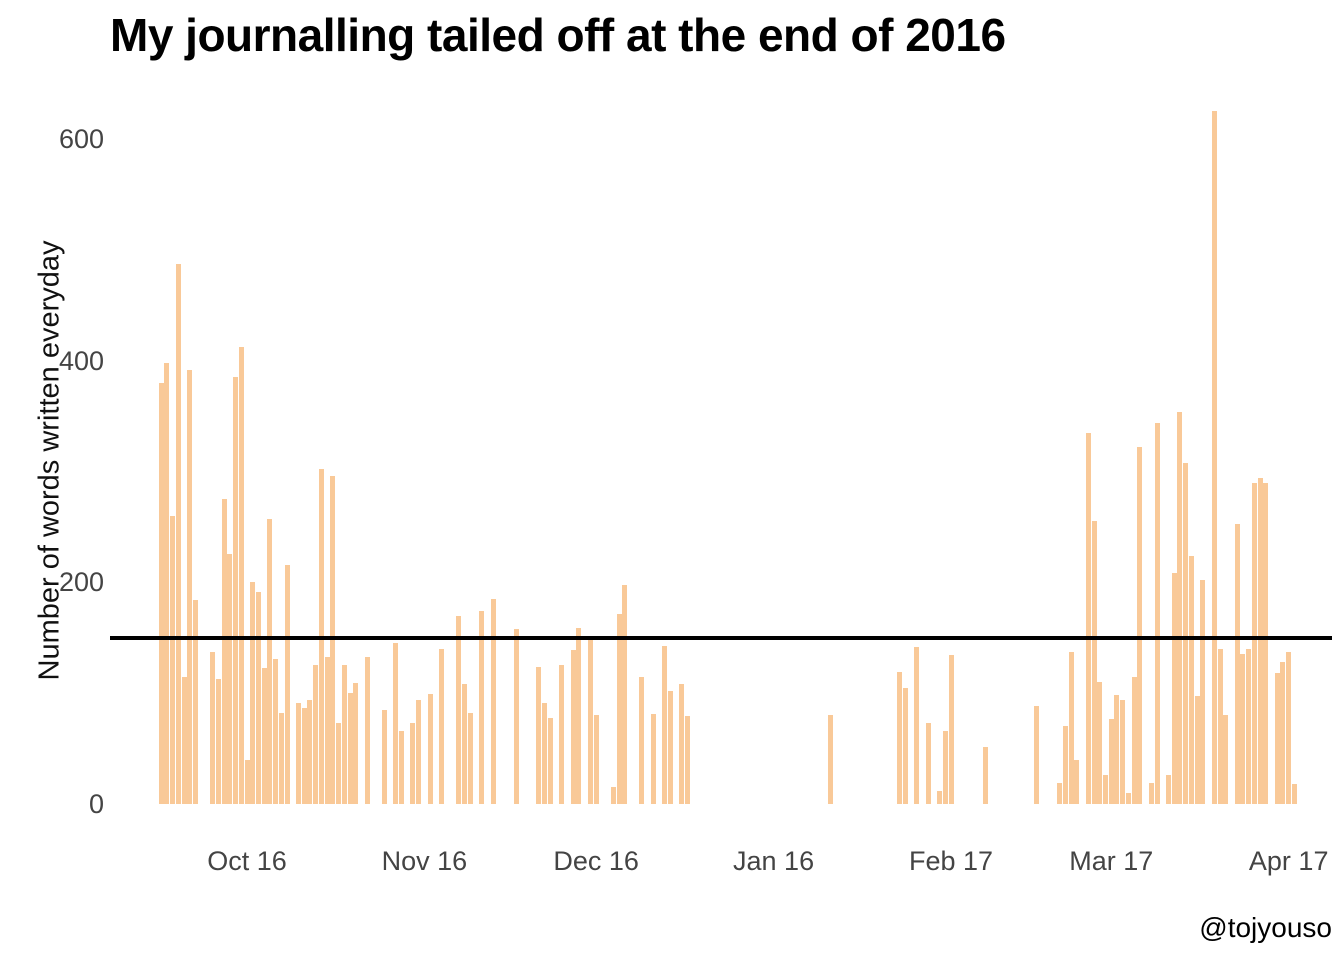  I want to click on y-axis-tick-label: 400, so click(81, 360).